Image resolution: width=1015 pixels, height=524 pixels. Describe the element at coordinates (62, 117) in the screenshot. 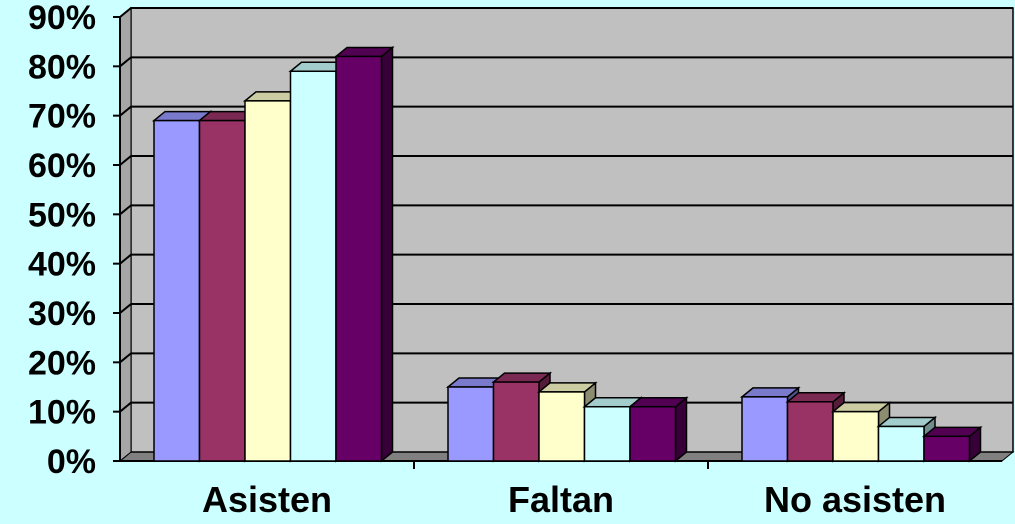

I see `y-tick-label: 70%` at that location.